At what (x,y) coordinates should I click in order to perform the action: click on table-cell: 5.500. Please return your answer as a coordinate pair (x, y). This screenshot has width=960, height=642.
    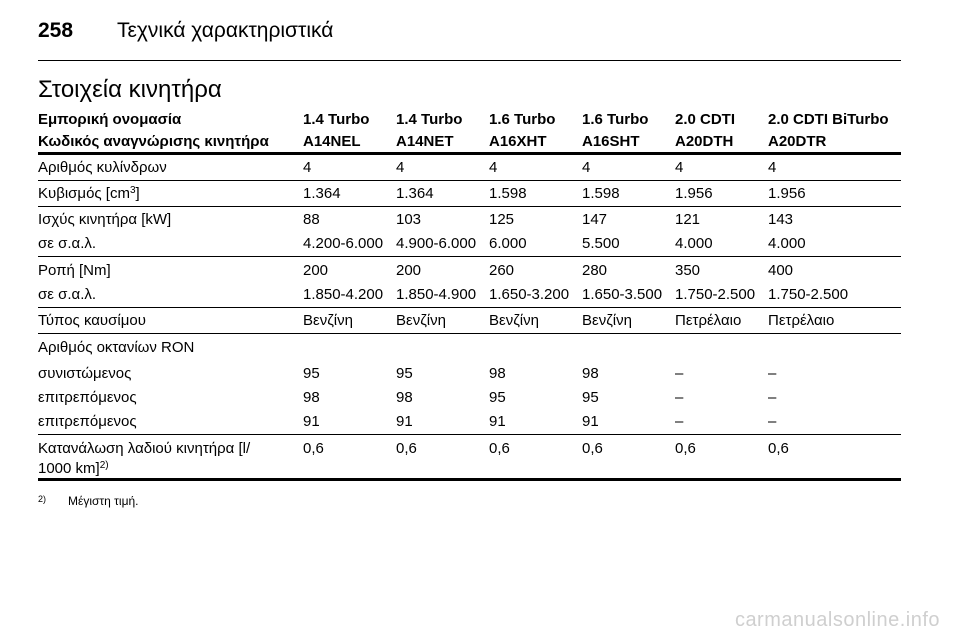
    Looking at the image, I should click on (601, 243).